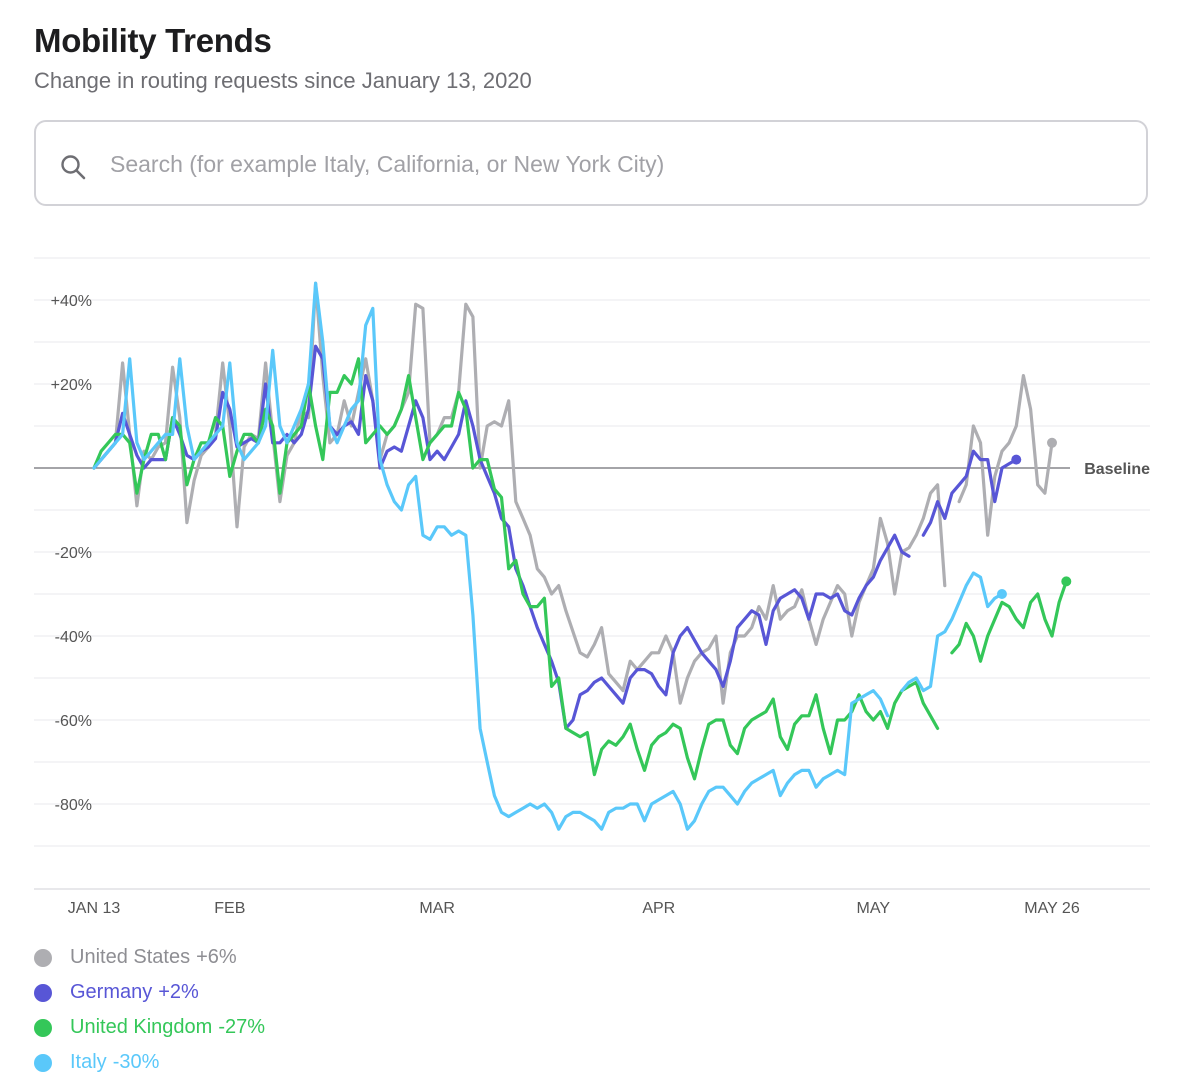 Image resolution: width=1200 pixels, height=1080 pixels. Describe the element at coordinates (88, 1062) in the screenshot. I see `legend-label: Italy` at that location.